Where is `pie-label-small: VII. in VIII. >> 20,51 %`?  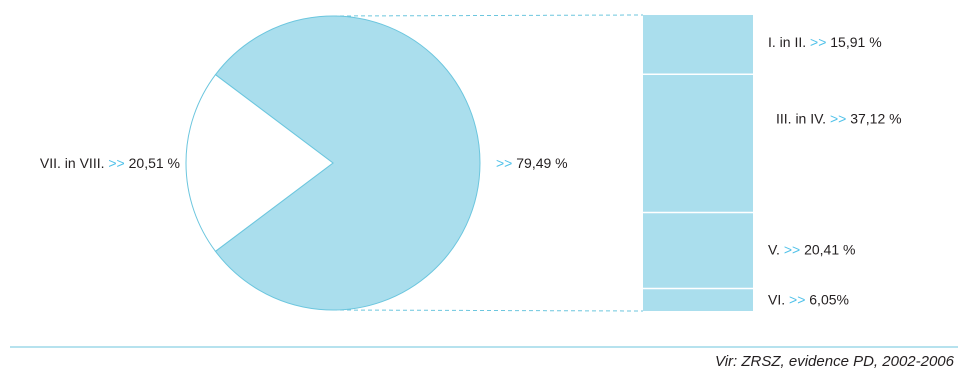 pie-label-small: VII. in VIII. >> 20,51 % is located at coordinates (110, 163).